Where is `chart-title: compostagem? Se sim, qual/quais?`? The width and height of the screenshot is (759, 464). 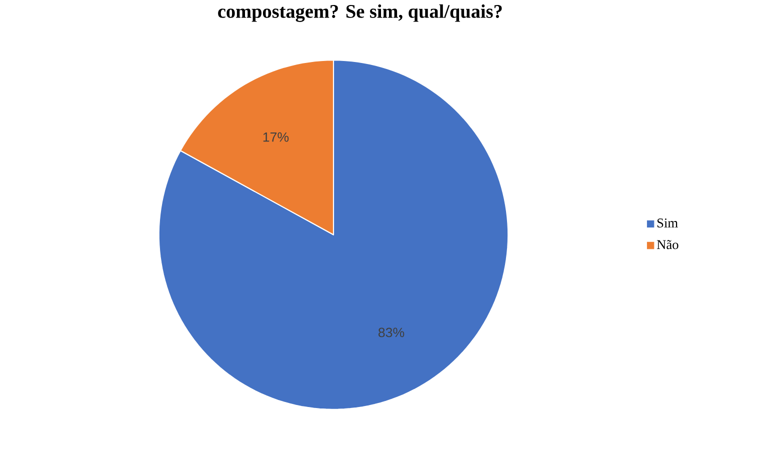 chart-title: compostagem? Se sim, qual/quais? is located at coordinates (360, 13).